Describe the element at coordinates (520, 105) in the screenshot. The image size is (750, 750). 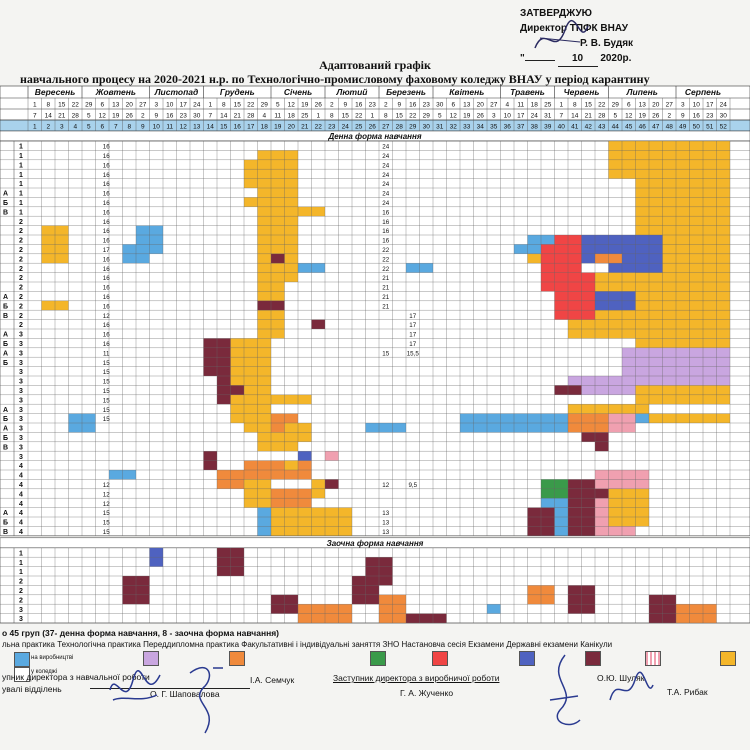
I see `week-start-day: 11` at that location.